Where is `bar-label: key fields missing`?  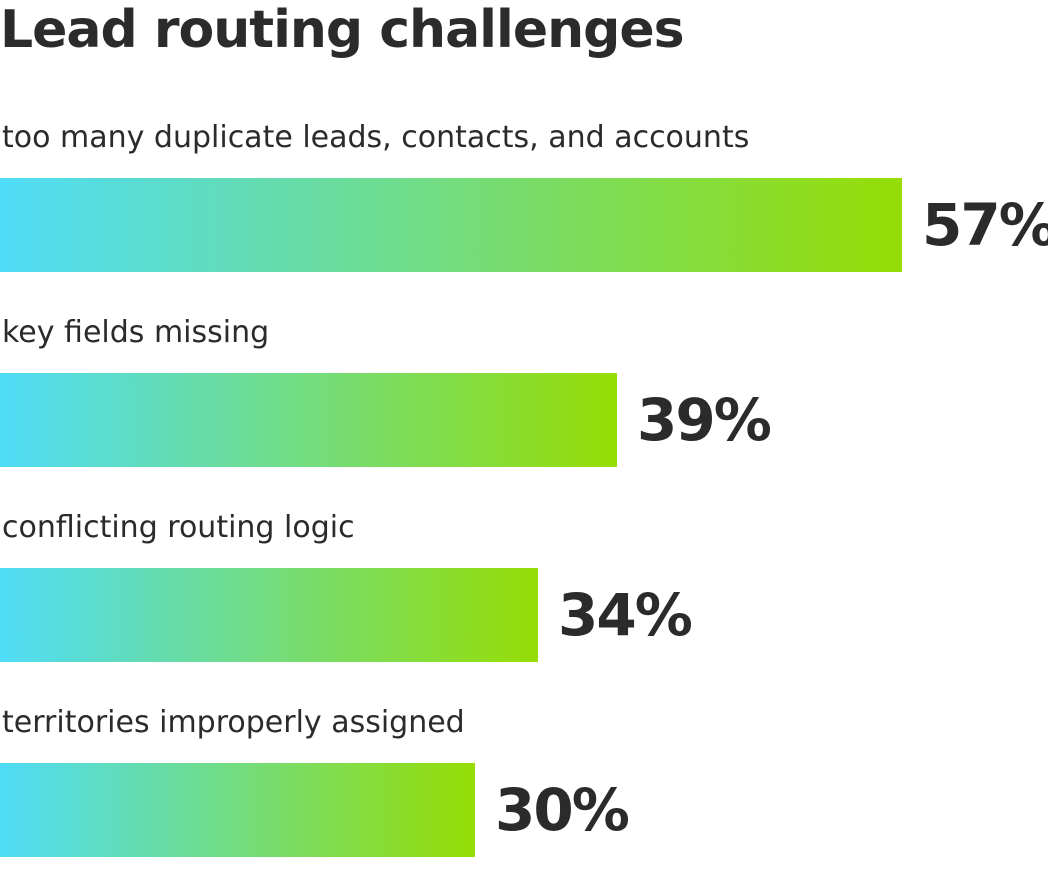
bar-label: key fields missing is located at coordinates (136, 332).